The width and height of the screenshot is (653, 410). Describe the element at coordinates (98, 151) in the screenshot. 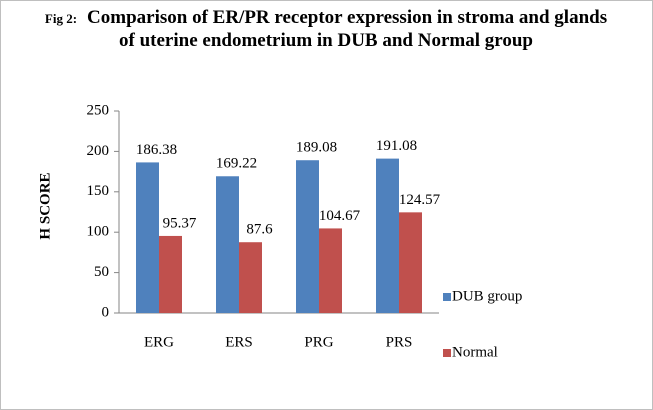

I see `y-tick-label: 200` at that location.